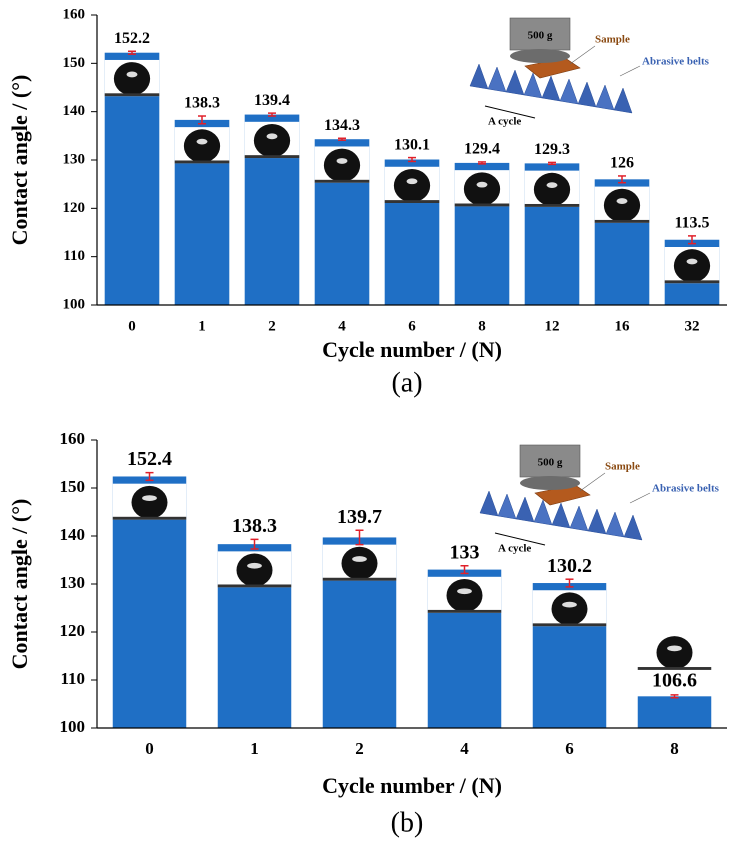 This screenshot has height=846, width=745. I want to click on value-label: 130.2, so click(569, 566).